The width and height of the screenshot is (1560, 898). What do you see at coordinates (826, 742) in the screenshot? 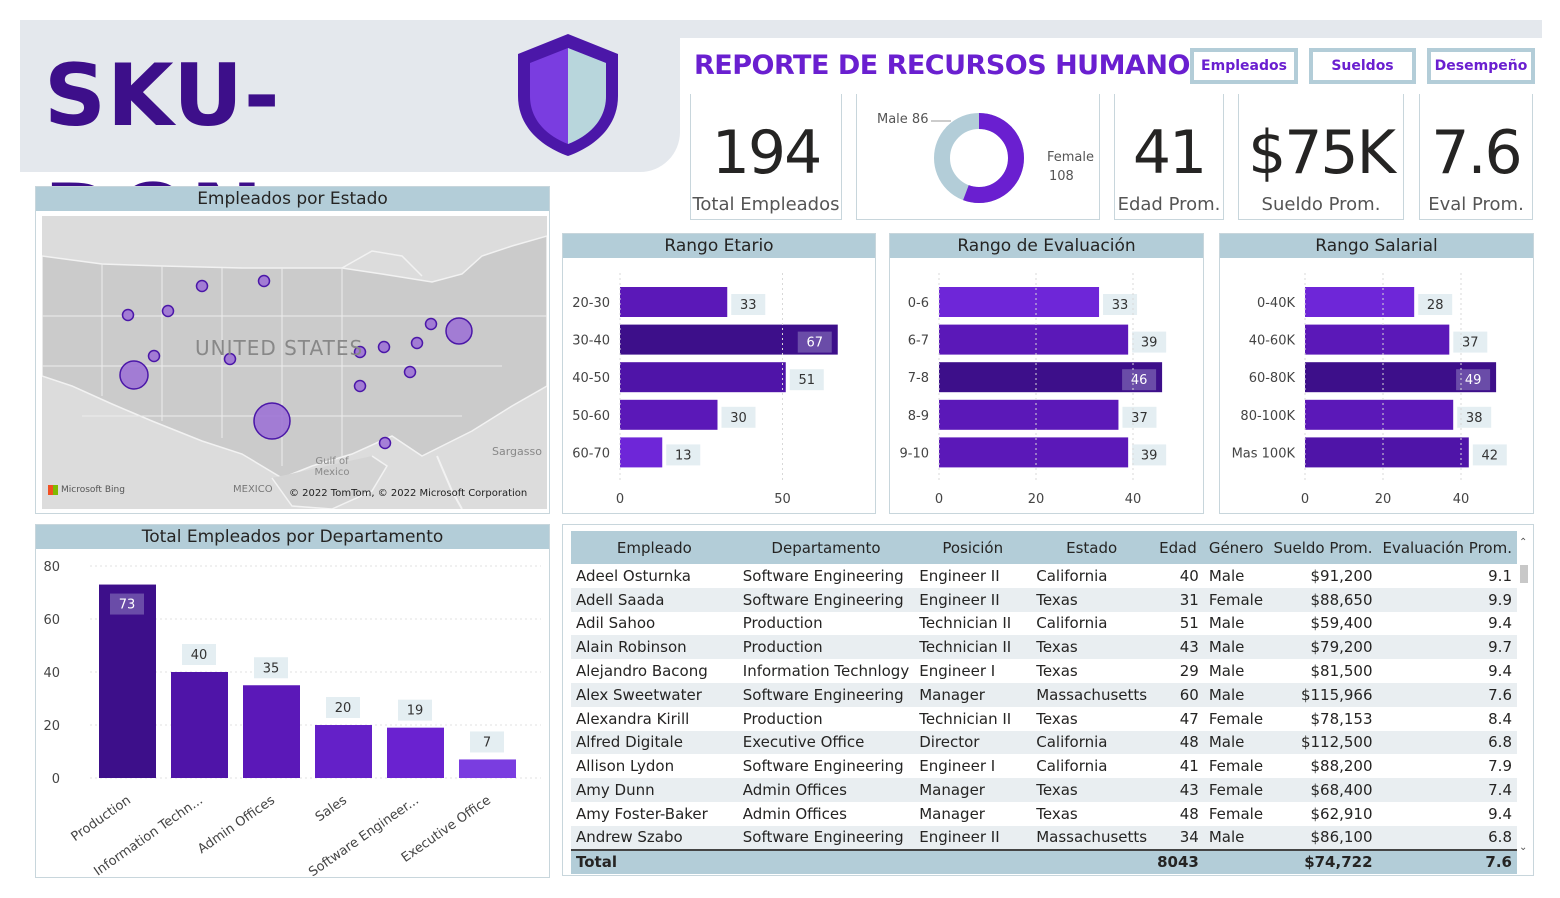
I see `table-cell: Executive Office` at bounding box center [826, 742].